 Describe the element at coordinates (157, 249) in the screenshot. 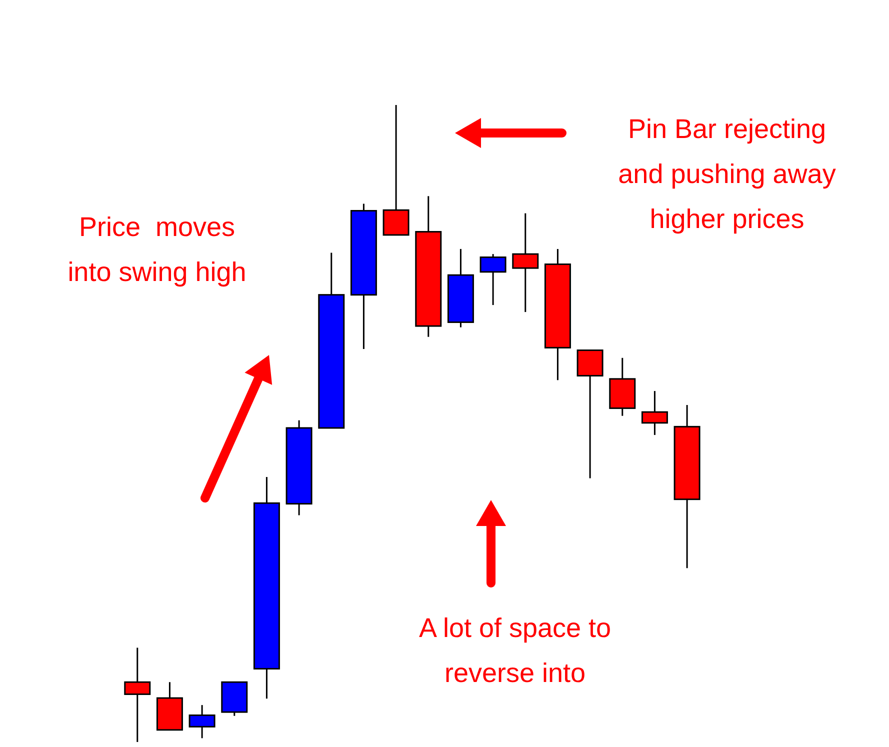

I see `annotation: Price moves into swing high` at that location.